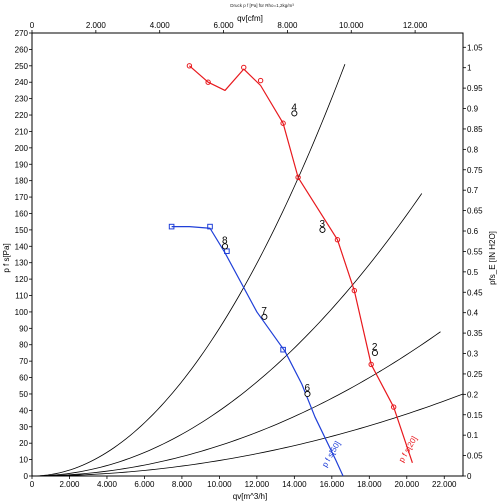  Describe the element at coordinates (224, 25) in the screenshot. I see `x2-tick-label: 6.000` at that location.